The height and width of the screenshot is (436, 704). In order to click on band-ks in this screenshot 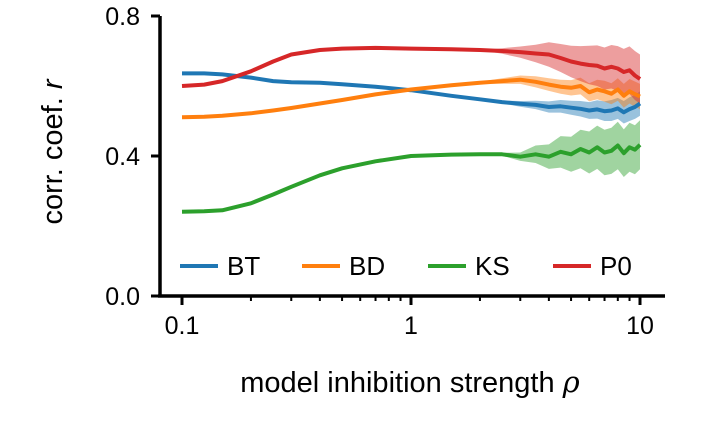, I will do `click(411, 166)`.